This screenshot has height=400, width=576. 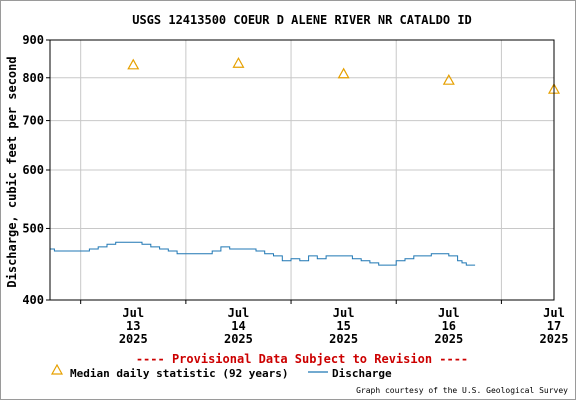 I want to click on y-axis-label: Discharge, cubic feet per second, so click(x=12, y=171).